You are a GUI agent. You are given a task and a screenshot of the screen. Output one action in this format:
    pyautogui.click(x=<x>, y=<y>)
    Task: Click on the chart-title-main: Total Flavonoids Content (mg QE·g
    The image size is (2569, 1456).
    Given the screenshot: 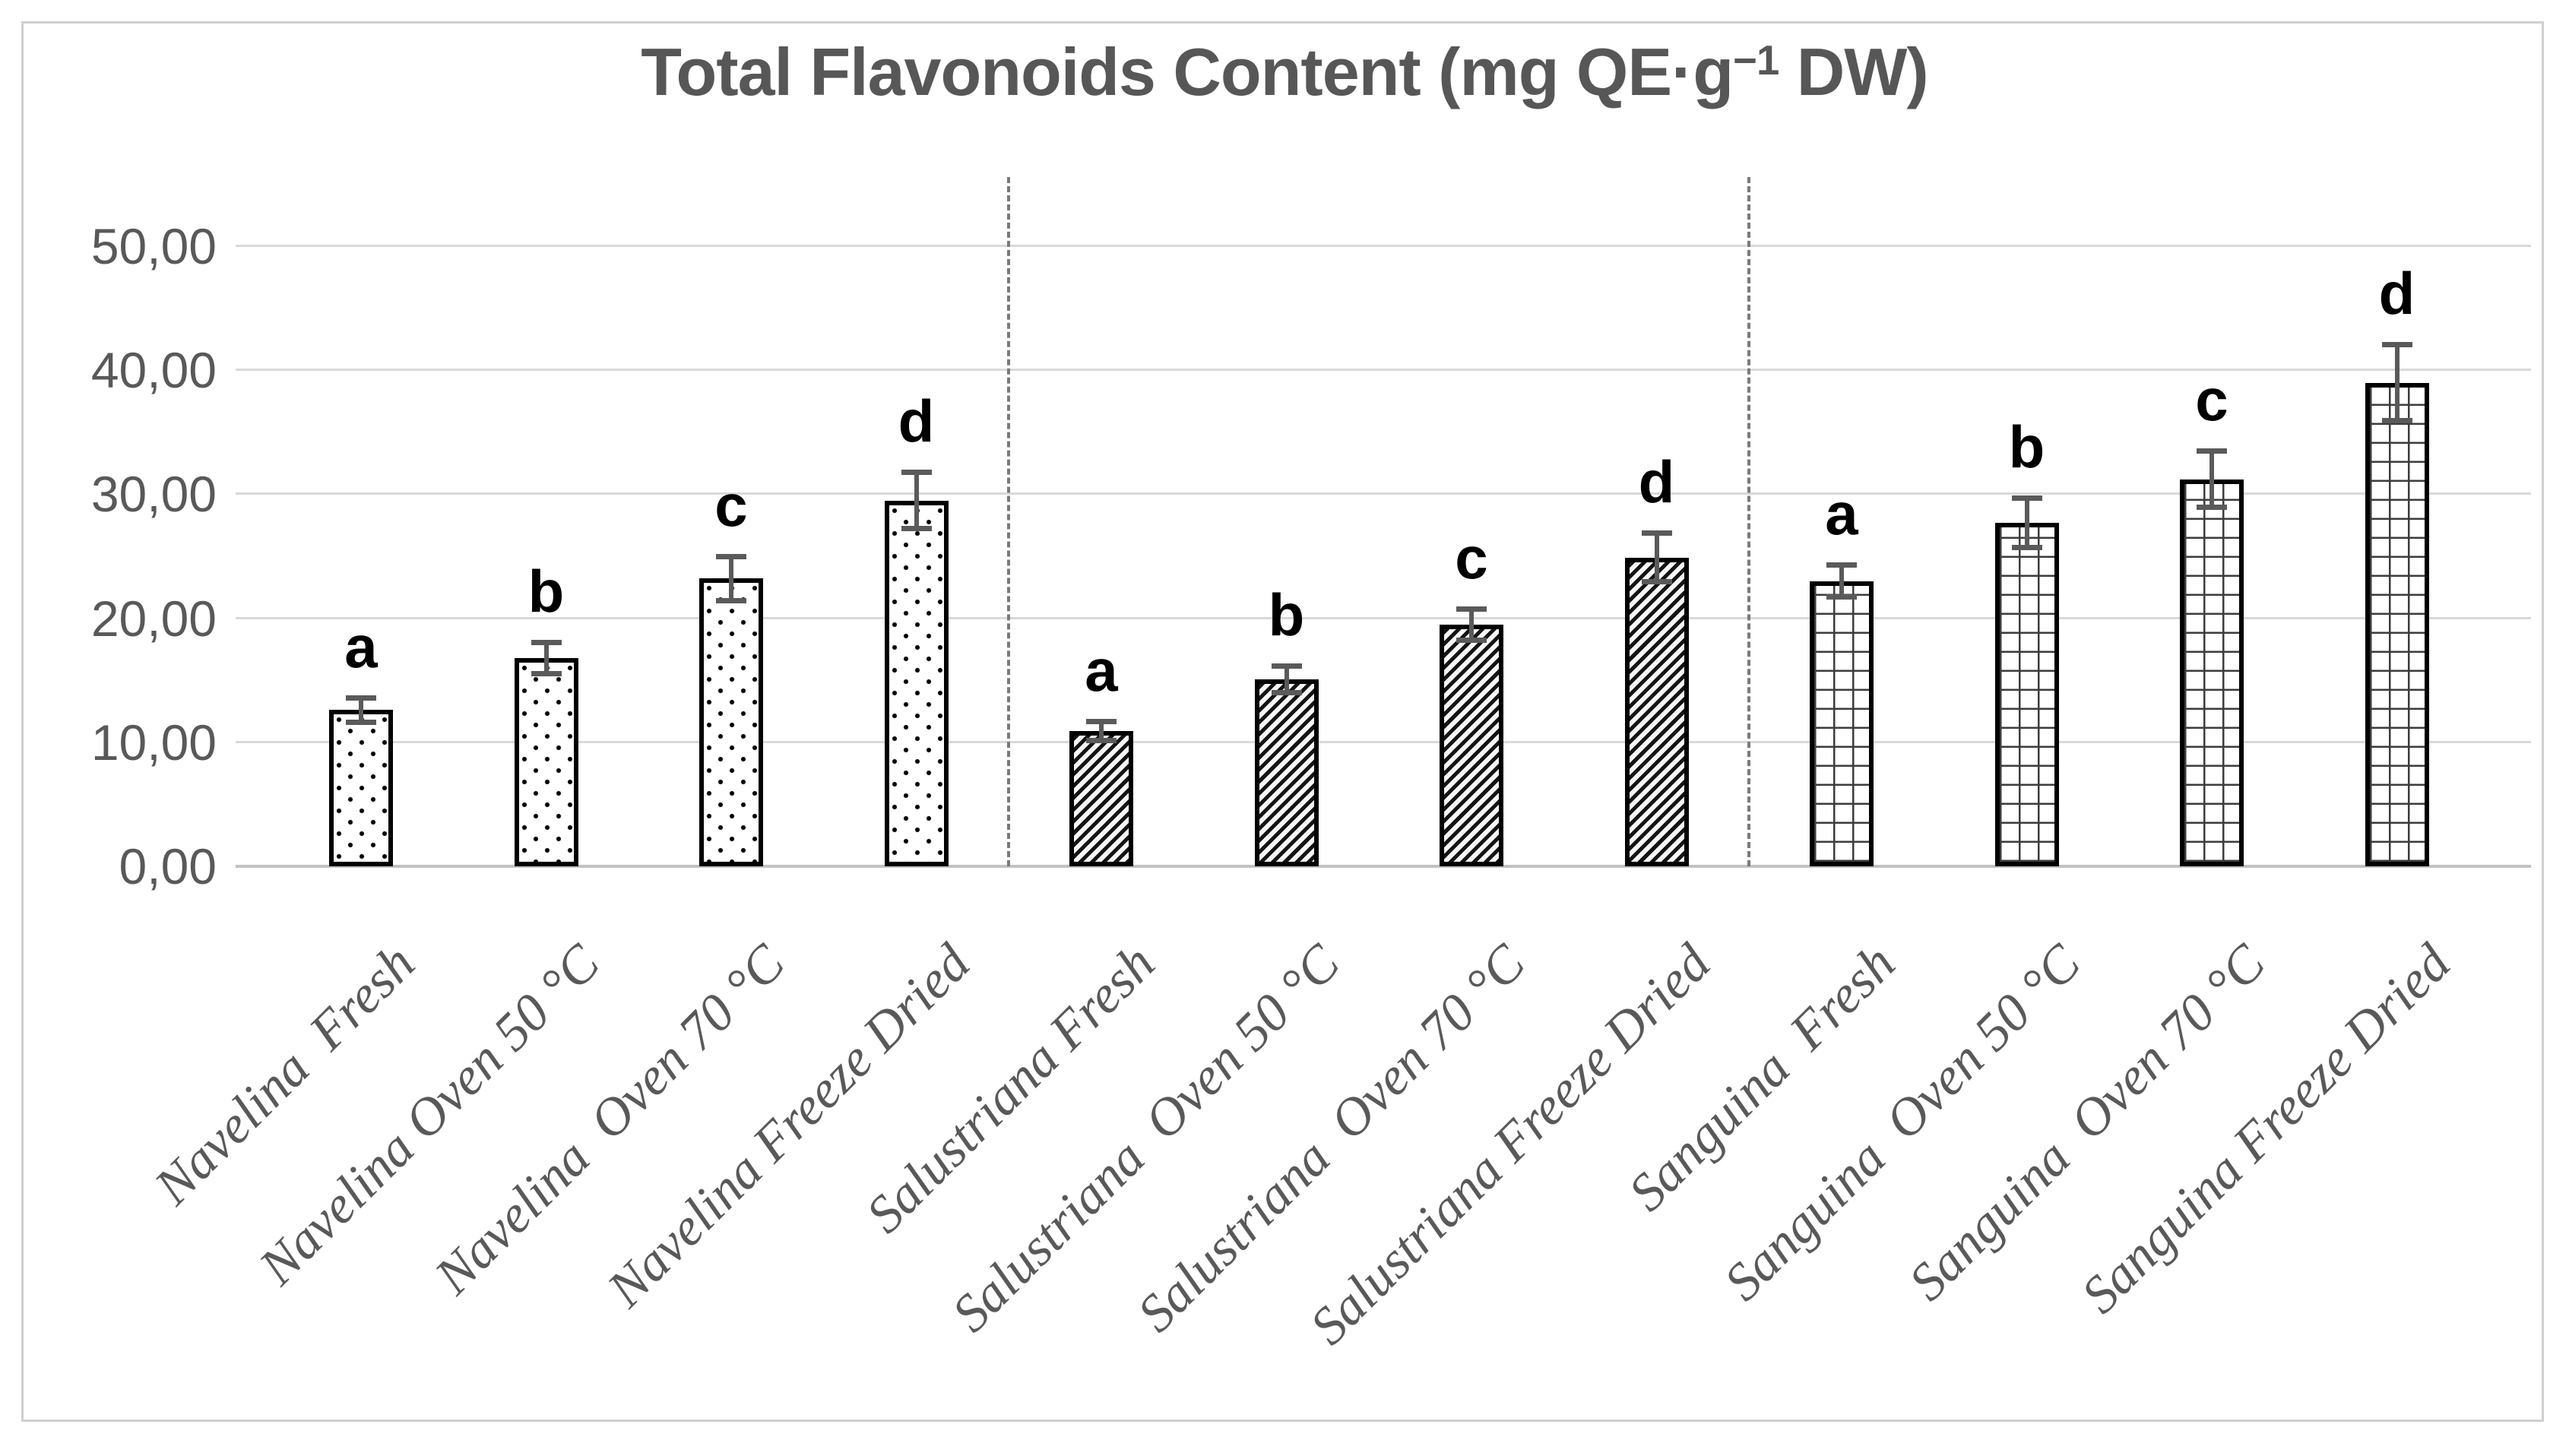 What is the action you would take?
    pyautogui.click(x=1187, y=71)
    